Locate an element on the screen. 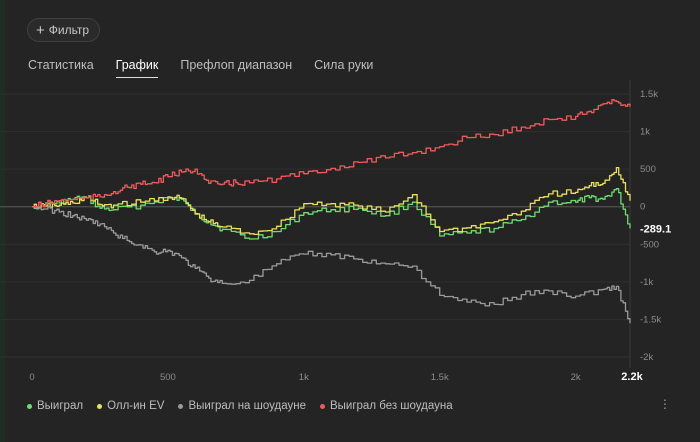  legend-dot-showdown is located at coordinates (181, 406).